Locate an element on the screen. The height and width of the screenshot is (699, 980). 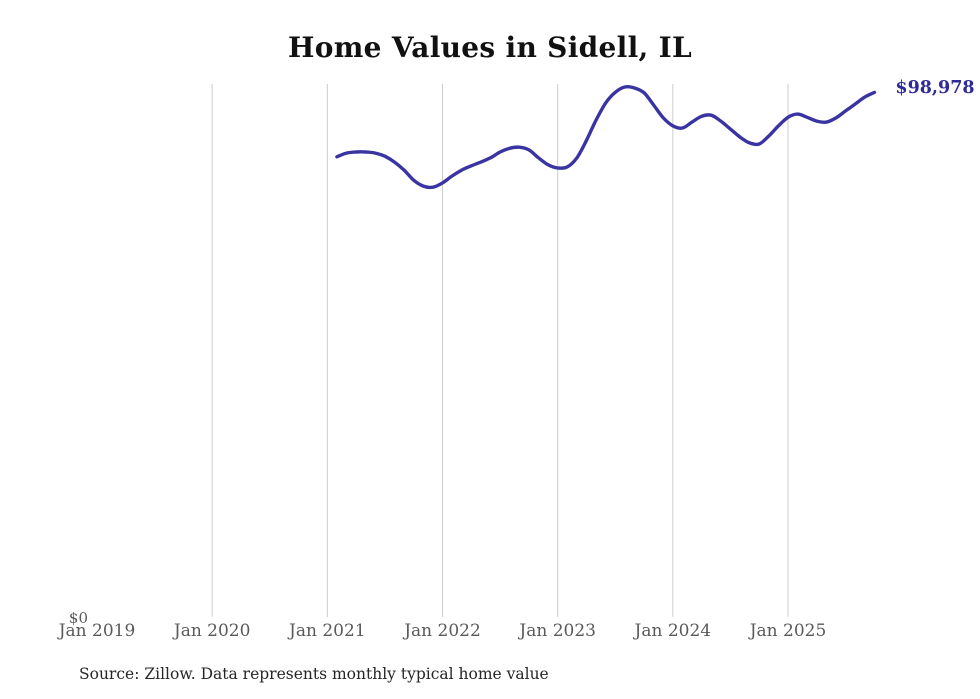
x-tick-label: Jan 2023 is located at coordinates (556, 631).